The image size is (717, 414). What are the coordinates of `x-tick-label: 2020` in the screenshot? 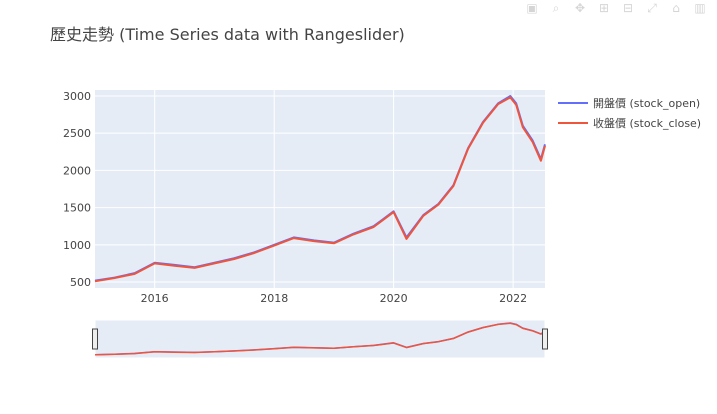 It's located at (394, 298).